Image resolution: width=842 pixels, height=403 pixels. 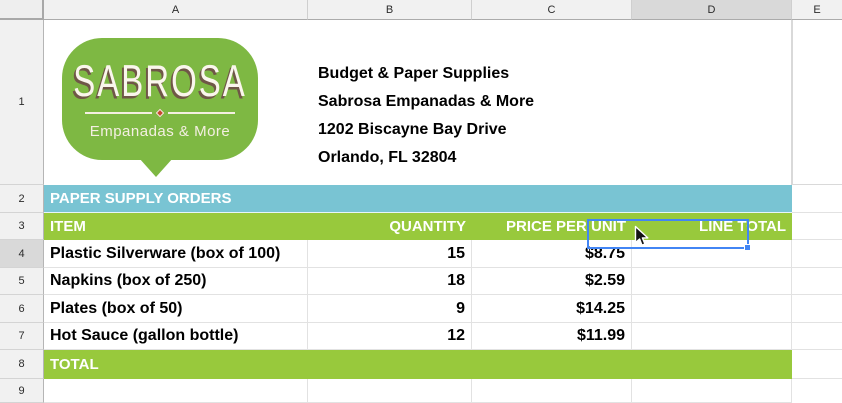 I want to click on row-header-6: 6, so click(x=22, y=309).